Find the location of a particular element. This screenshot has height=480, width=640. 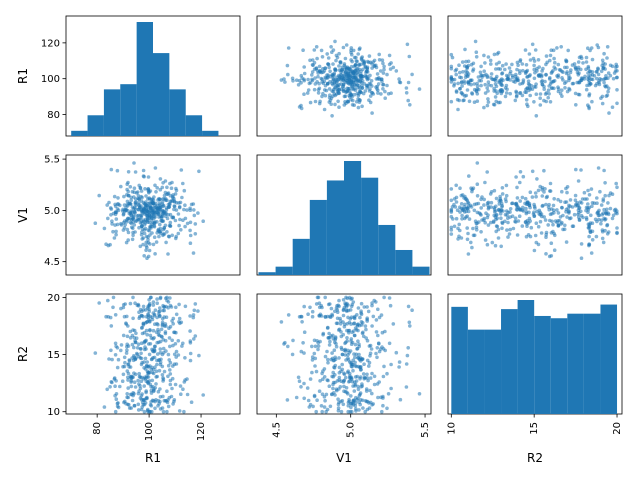

y-tick-label: 20 is located at coordinates (53, 298).